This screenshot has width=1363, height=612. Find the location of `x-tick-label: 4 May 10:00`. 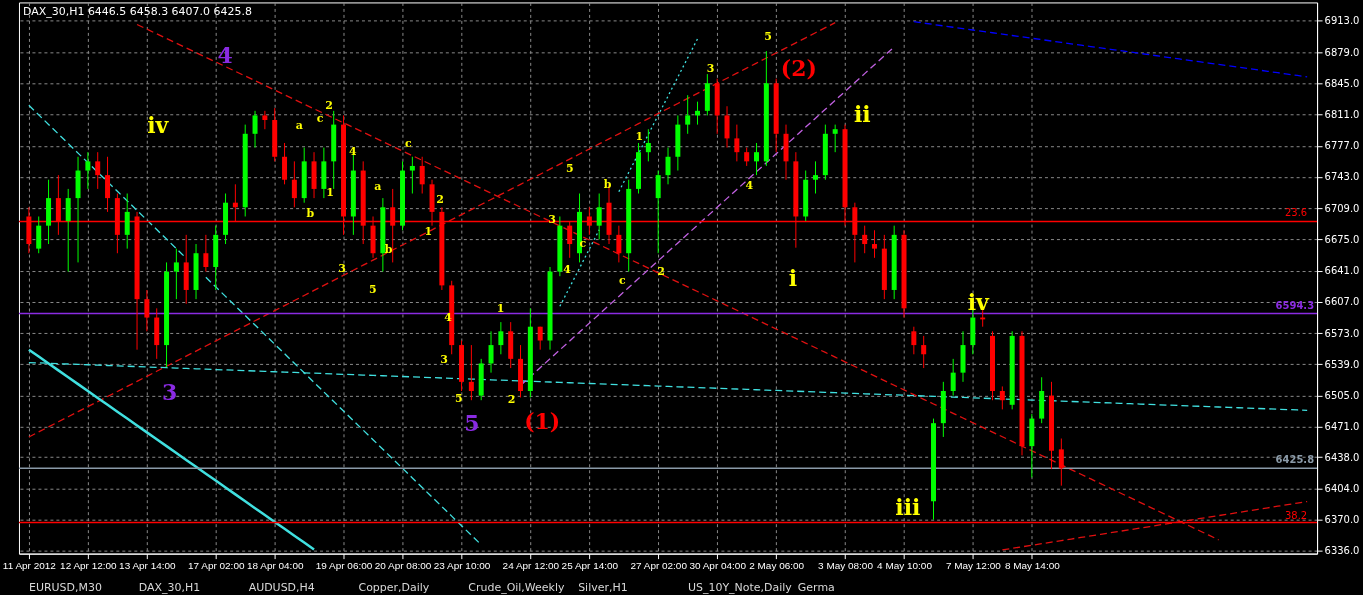

x-tick-label: 4 May 10:00 is located at coordinates (905, 566).